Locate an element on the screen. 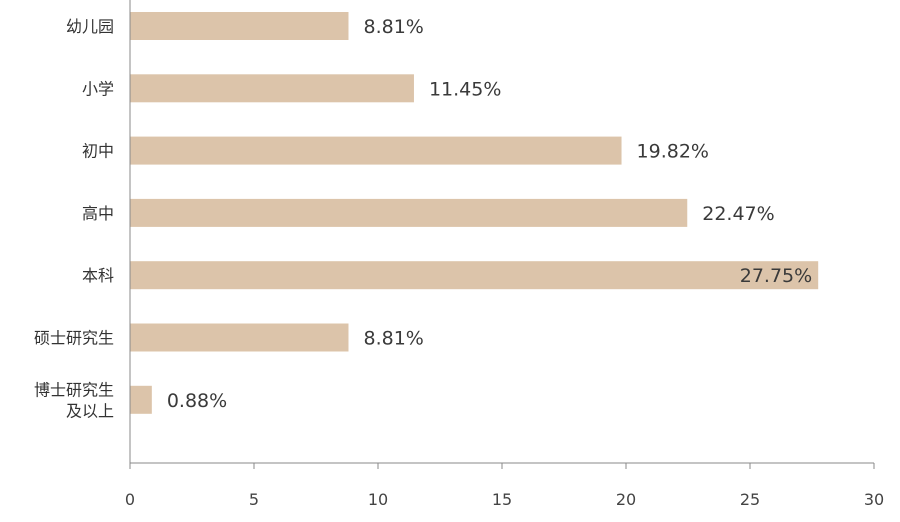  category-label: 高中 is located at coordinates (98, 213).